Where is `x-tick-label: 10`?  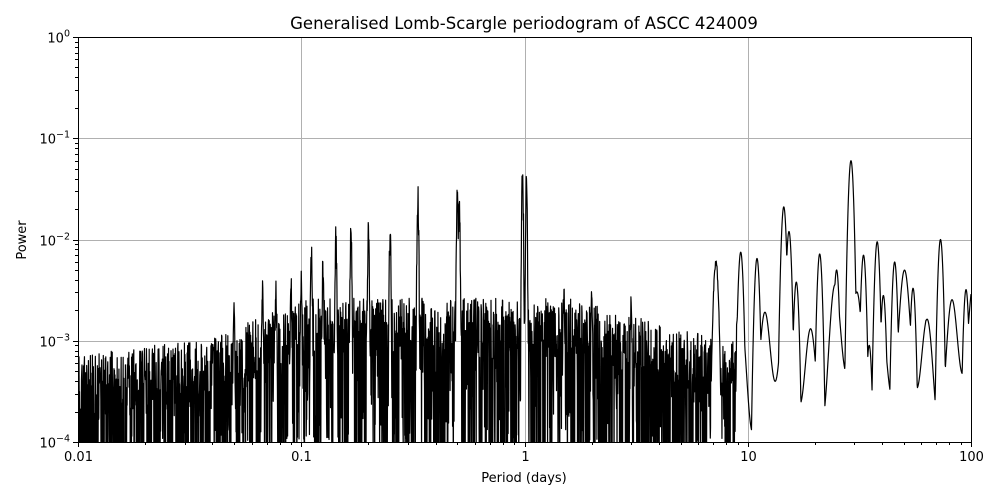 x-tick-label: 10 is located at coordinates (748, 457).